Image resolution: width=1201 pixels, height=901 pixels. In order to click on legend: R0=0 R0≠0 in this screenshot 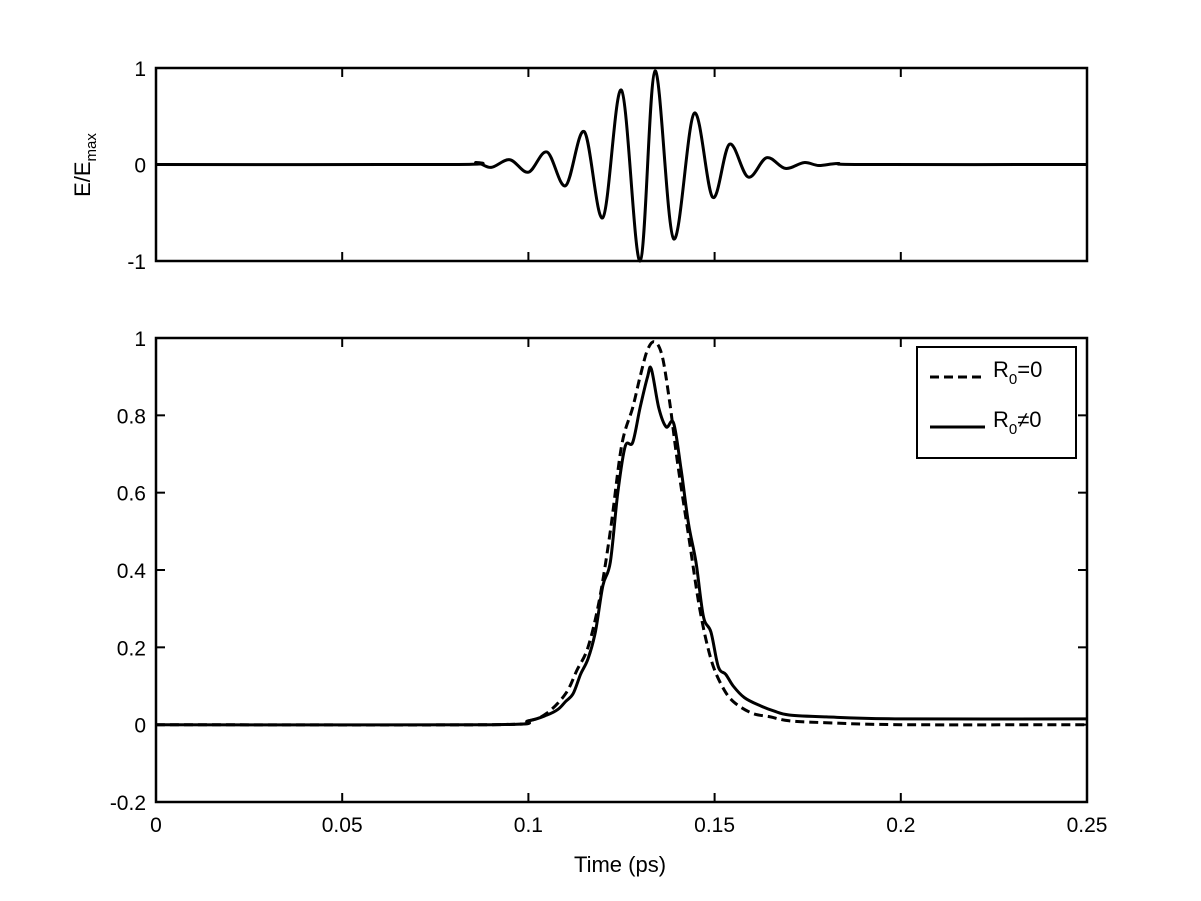, I will do `click(996, 402)`.